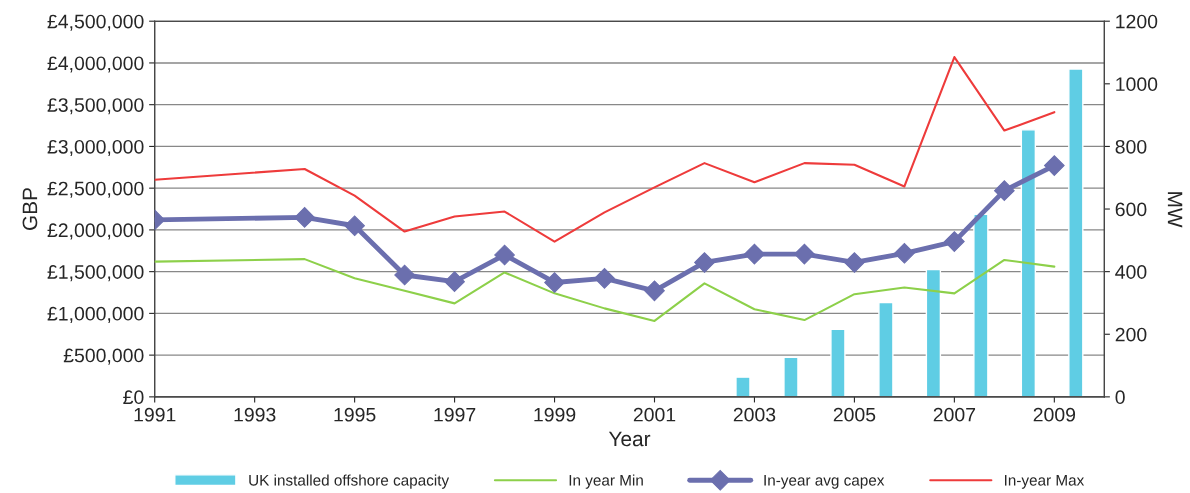 The width and height of the screenshot is (1190, 493). I want to click on y-tick-label: £3,000,000, so click(95, 147).